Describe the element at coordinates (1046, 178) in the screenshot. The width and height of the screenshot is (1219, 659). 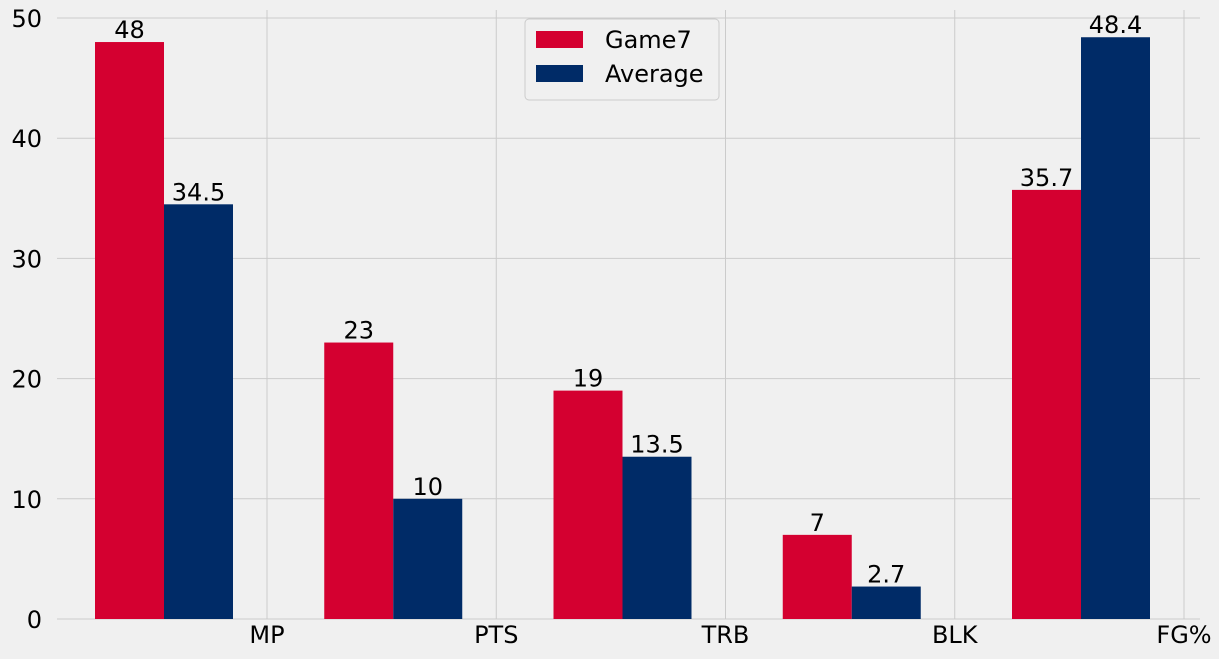
I see `bar-value-label: 35.7` at that location.